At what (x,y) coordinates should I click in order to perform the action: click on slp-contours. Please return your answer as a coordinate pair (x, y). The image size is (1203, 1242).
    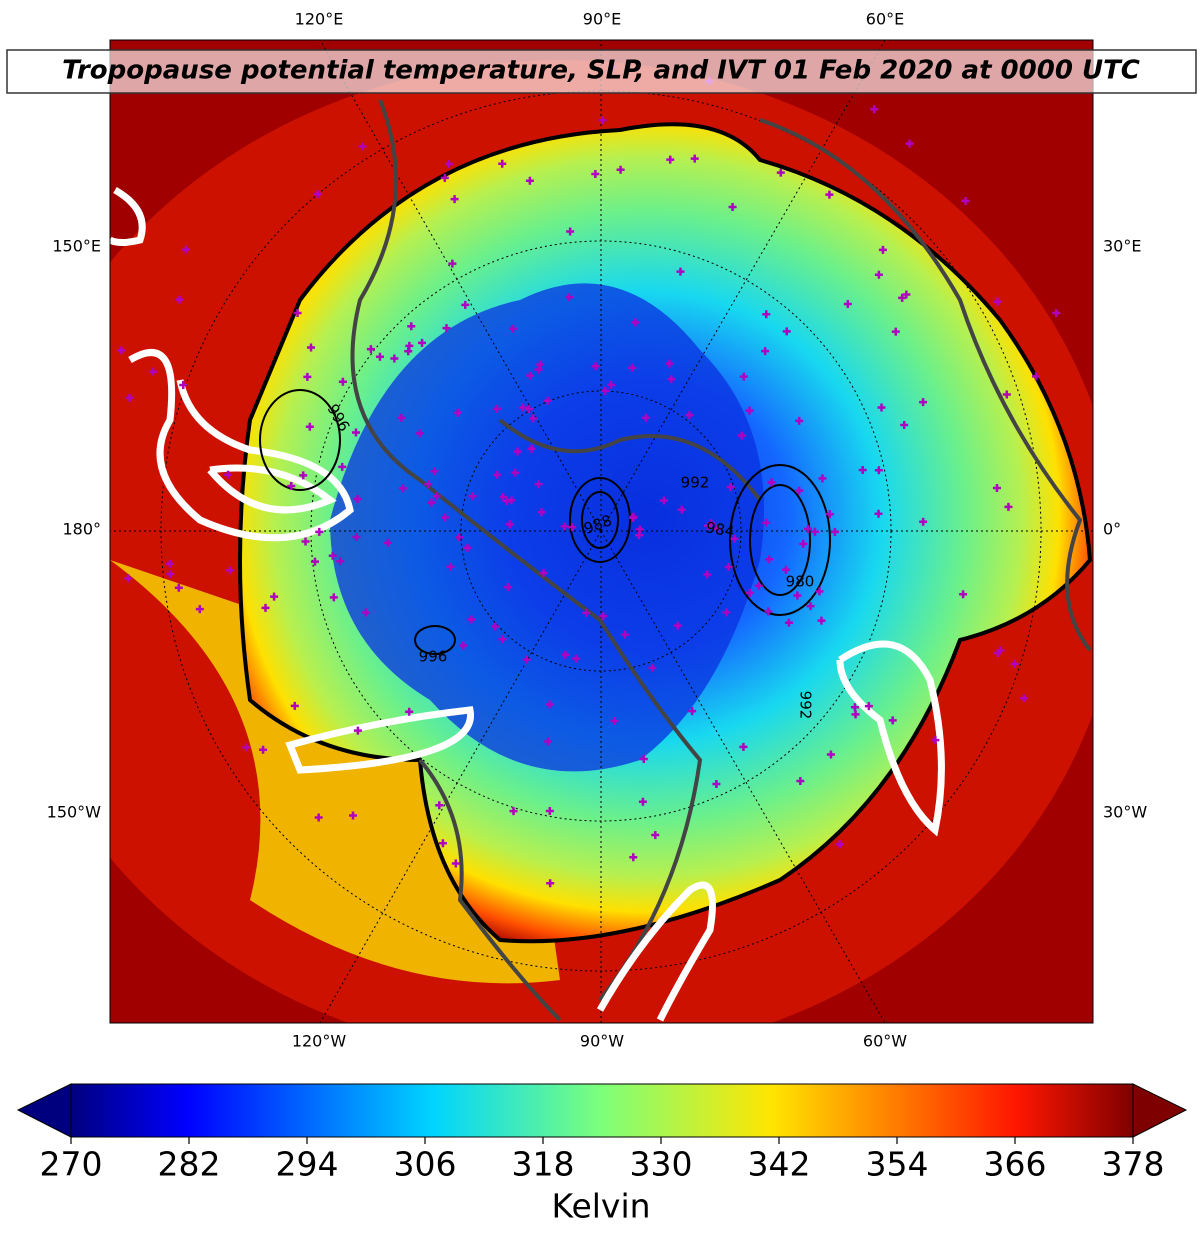
    Looking at the image, I should click on (545, 522).